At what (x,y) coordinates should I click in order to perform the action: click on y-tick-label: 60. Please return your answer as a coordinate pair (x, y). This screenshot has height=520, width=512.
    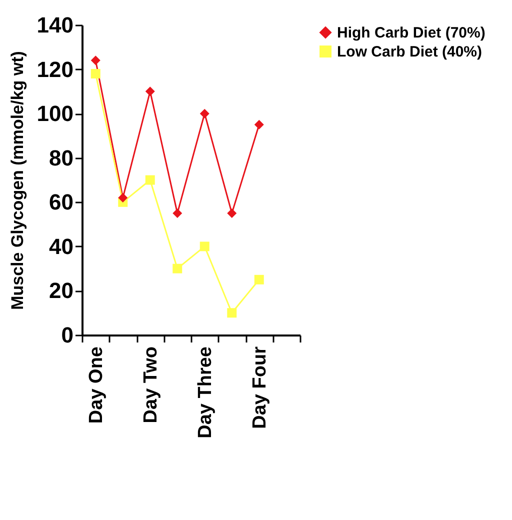
    Looking at the image, I should click on (61, 202).